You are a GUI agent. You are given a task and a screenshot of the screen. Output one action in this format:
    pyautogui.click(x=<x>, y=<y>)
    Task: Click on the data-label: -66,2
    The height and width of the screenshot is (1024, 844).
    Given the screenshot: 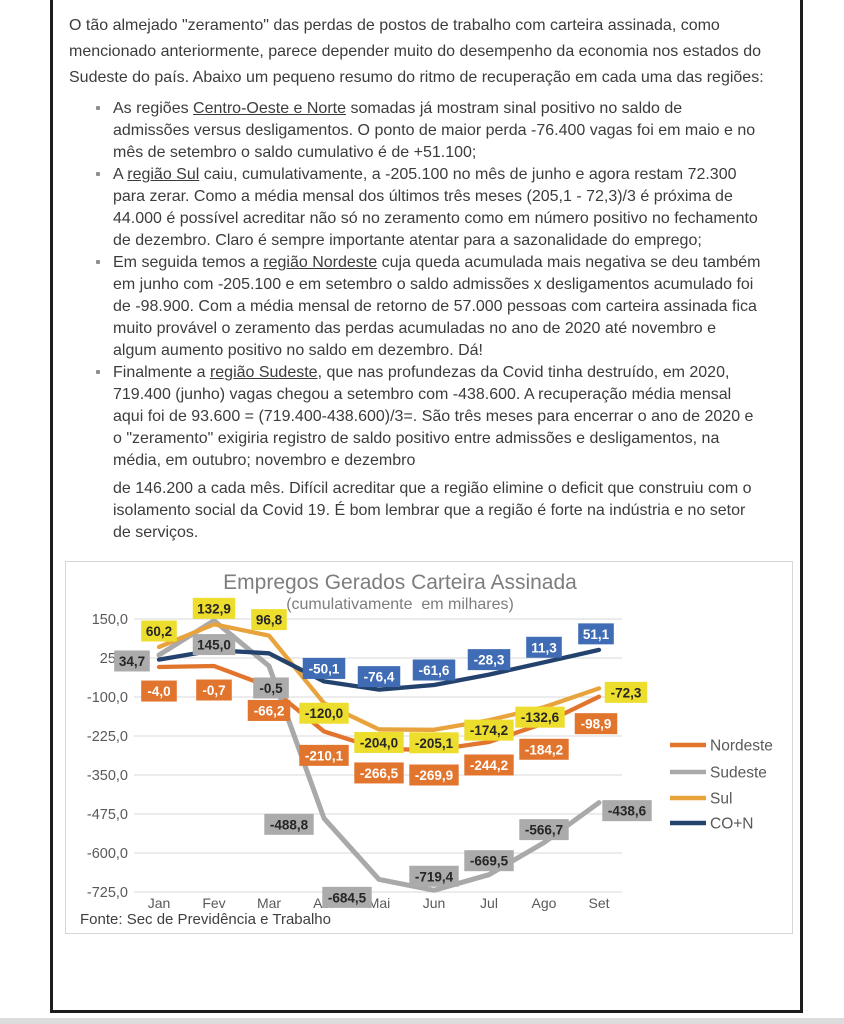 What is the action you would take?
    pyautogui.click(x=269, y=710)
    